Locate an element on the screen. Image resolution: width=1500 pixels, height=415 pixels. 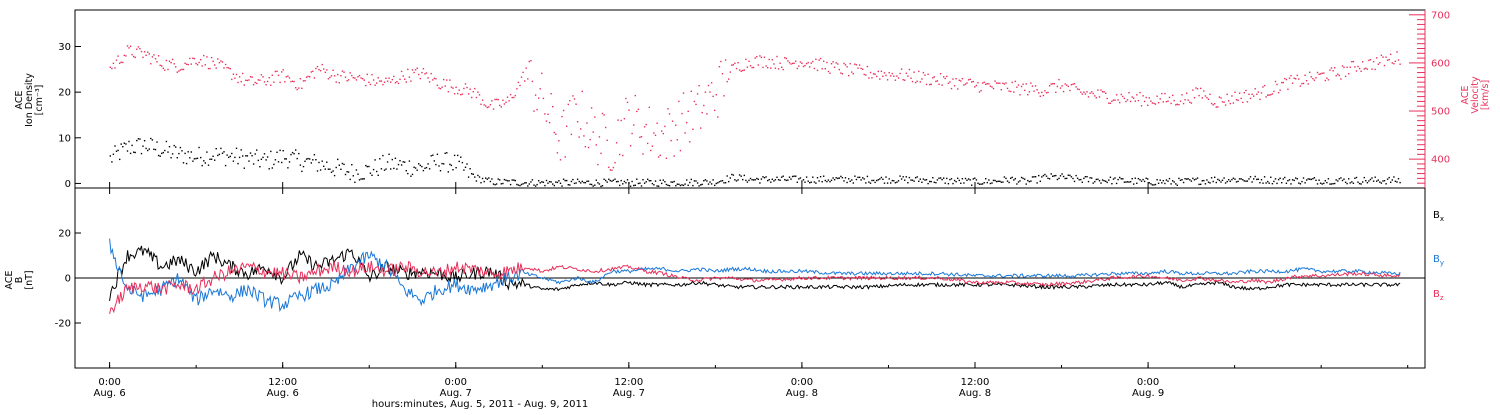
legend-sub: z is located at coordinates (1442, 298).